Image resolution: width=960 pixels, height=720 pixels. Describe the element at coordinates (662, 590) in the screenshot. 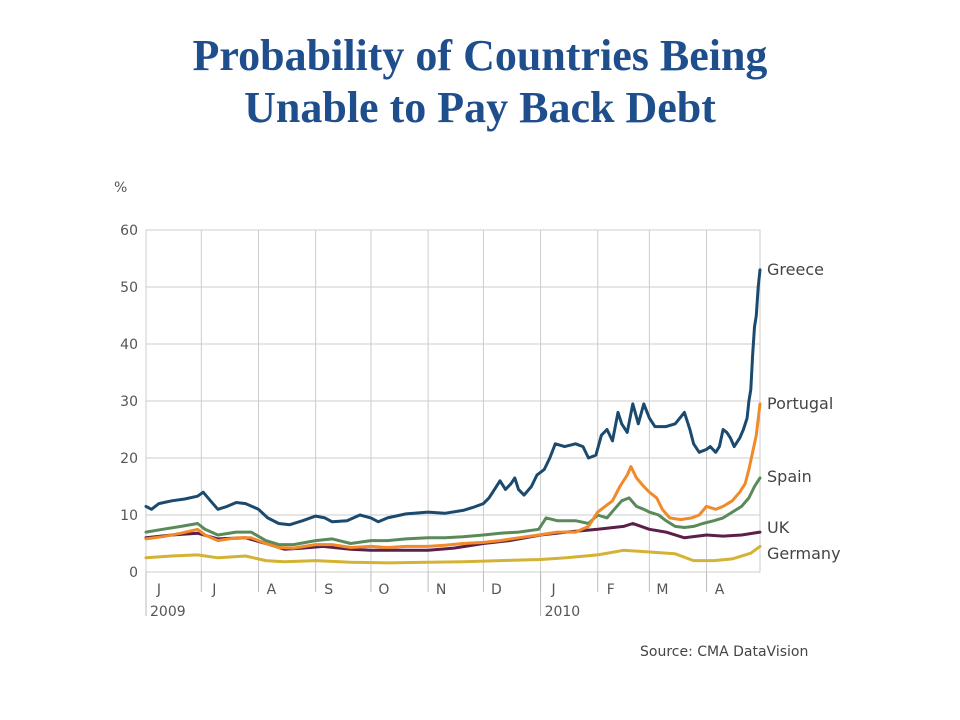

I see `x-tick-label: M` at that location.